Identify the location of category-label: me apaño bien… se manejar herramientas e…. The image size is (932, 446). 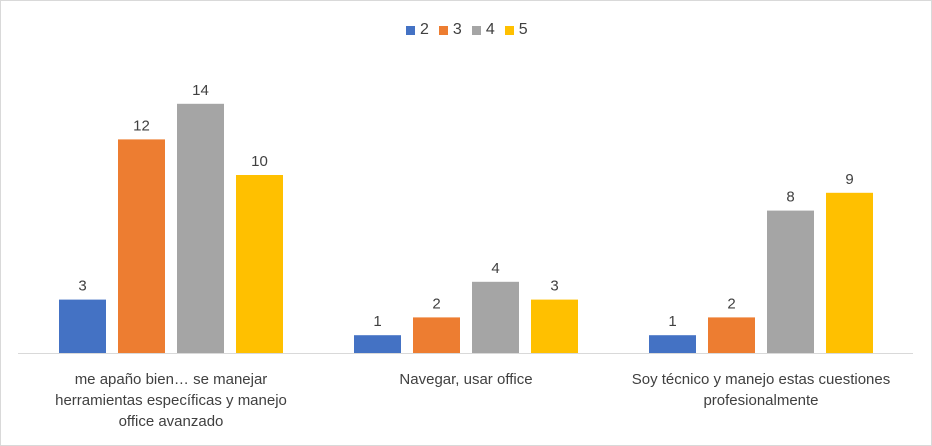
(171, 400).